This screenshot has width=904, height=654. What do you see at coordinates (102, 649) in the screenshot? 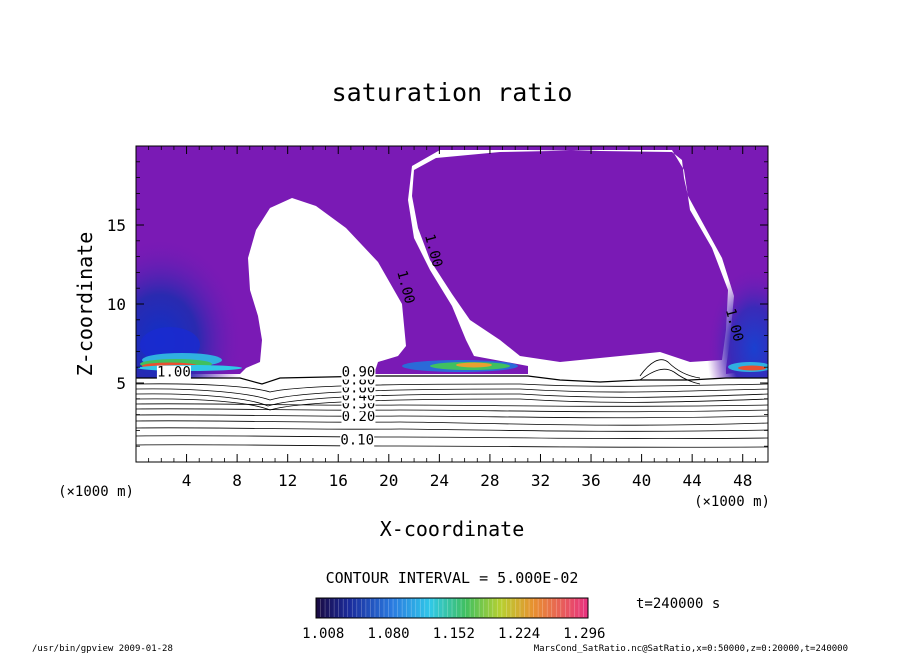
I see `footer-left: /usr/bin/gpview 2009-01-28` at bounding box center [102, 649].